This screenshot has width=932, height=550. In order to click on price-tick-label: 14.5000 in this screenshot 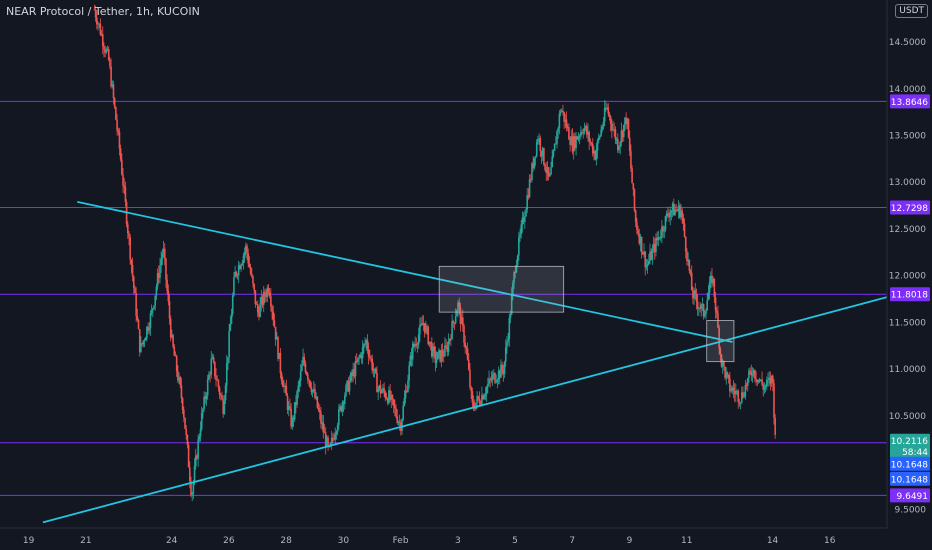, I will do `click(907, 43)`.